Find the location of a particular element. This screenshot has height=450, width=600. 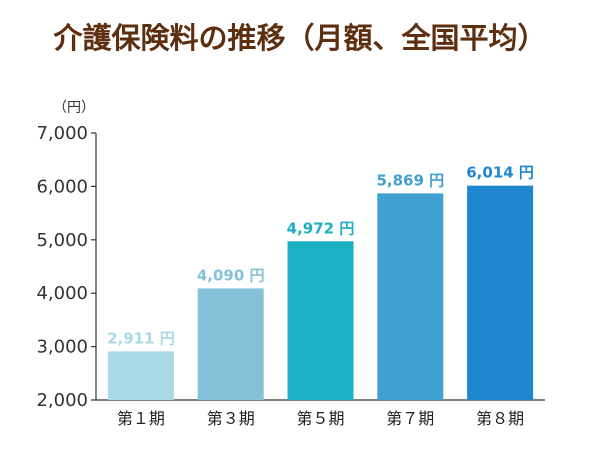

x-category-label: 第５期 is located at coordinates (320, 418).